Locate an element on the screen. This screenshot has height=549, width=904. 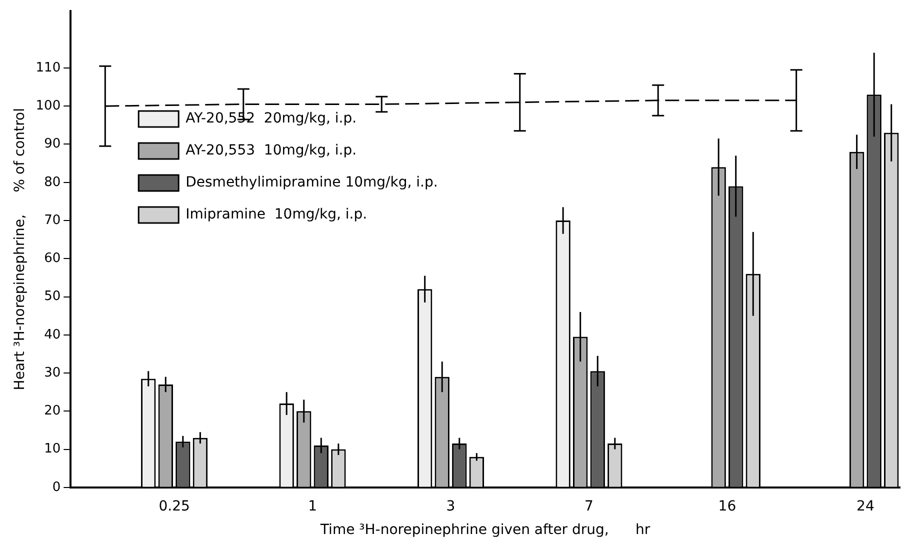
legend-label: AY-20,552 20mg/kg, i.p. is located at coordinates (271, 118).